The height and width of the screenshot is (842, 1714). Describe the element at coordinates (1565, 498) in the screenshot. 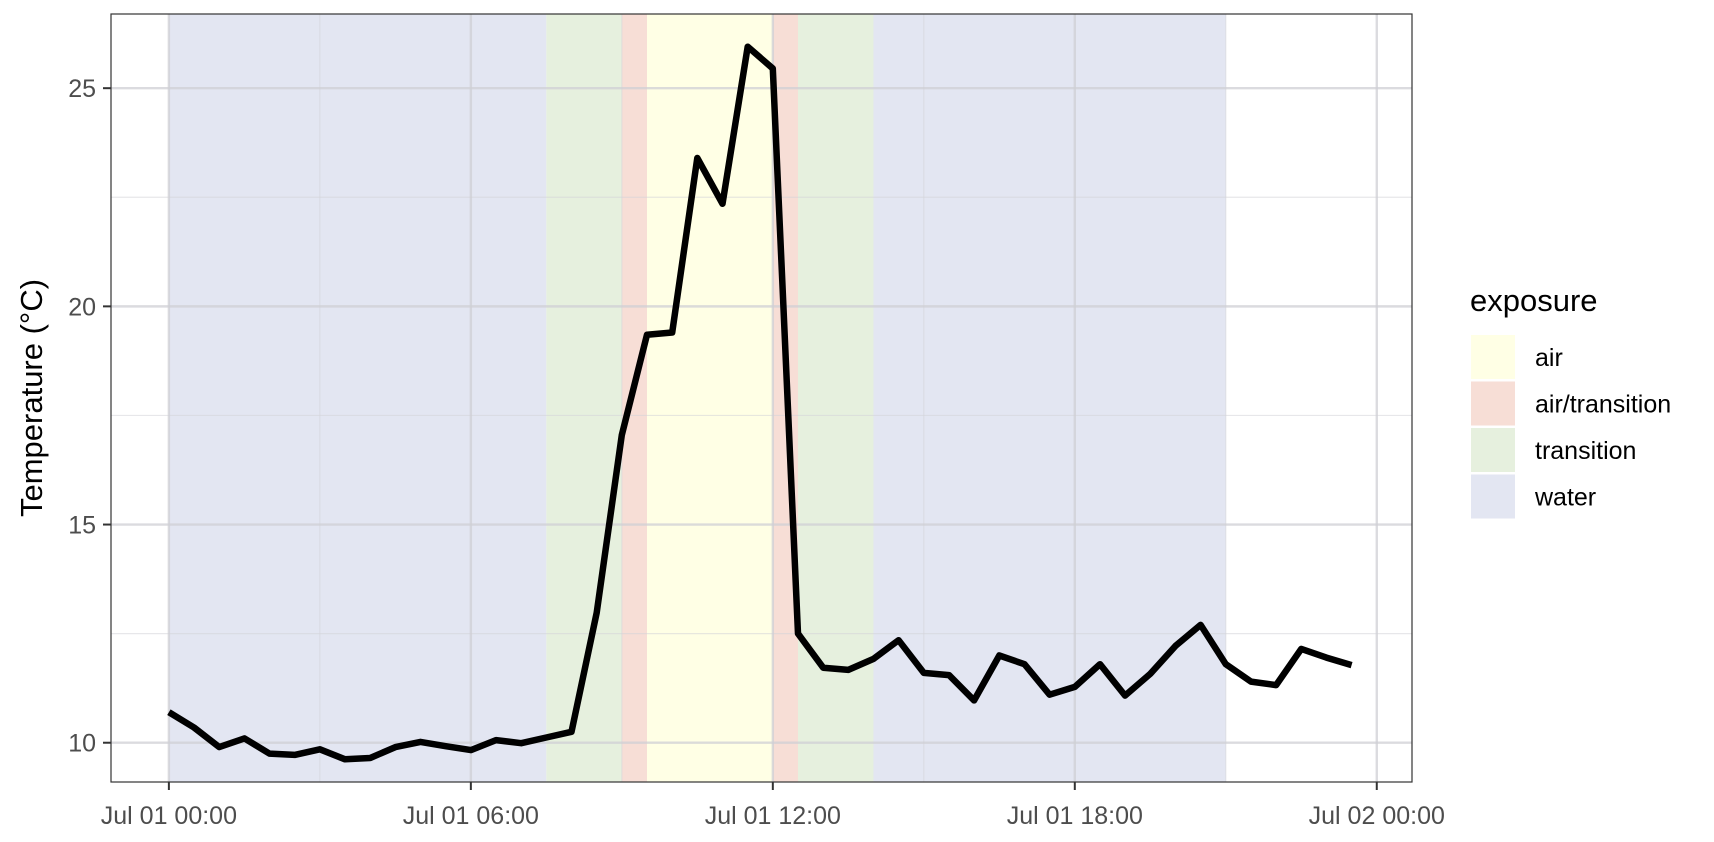

I see `legend-label: water` at that location.